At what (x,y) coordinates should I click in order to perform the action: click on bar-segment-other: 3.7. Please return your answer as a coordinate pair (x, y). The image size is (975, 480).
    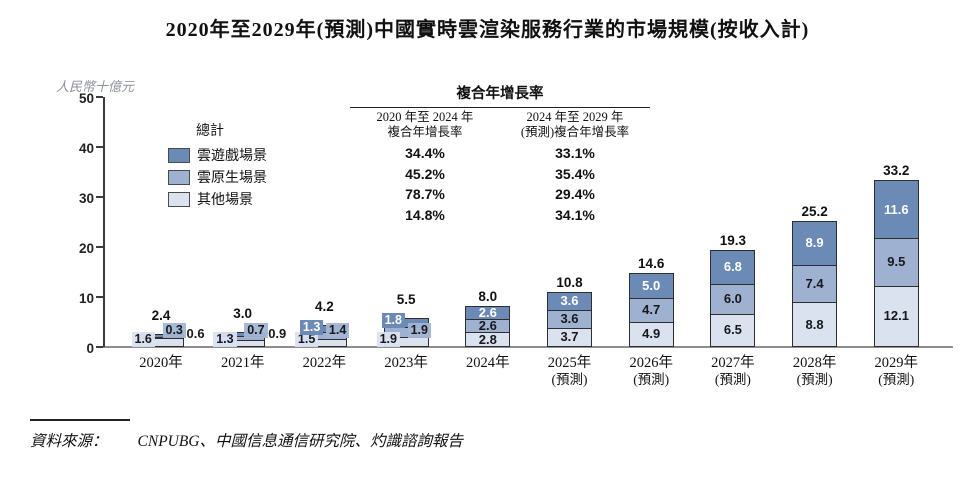
    Looking at the image, I should click on (569, 337).